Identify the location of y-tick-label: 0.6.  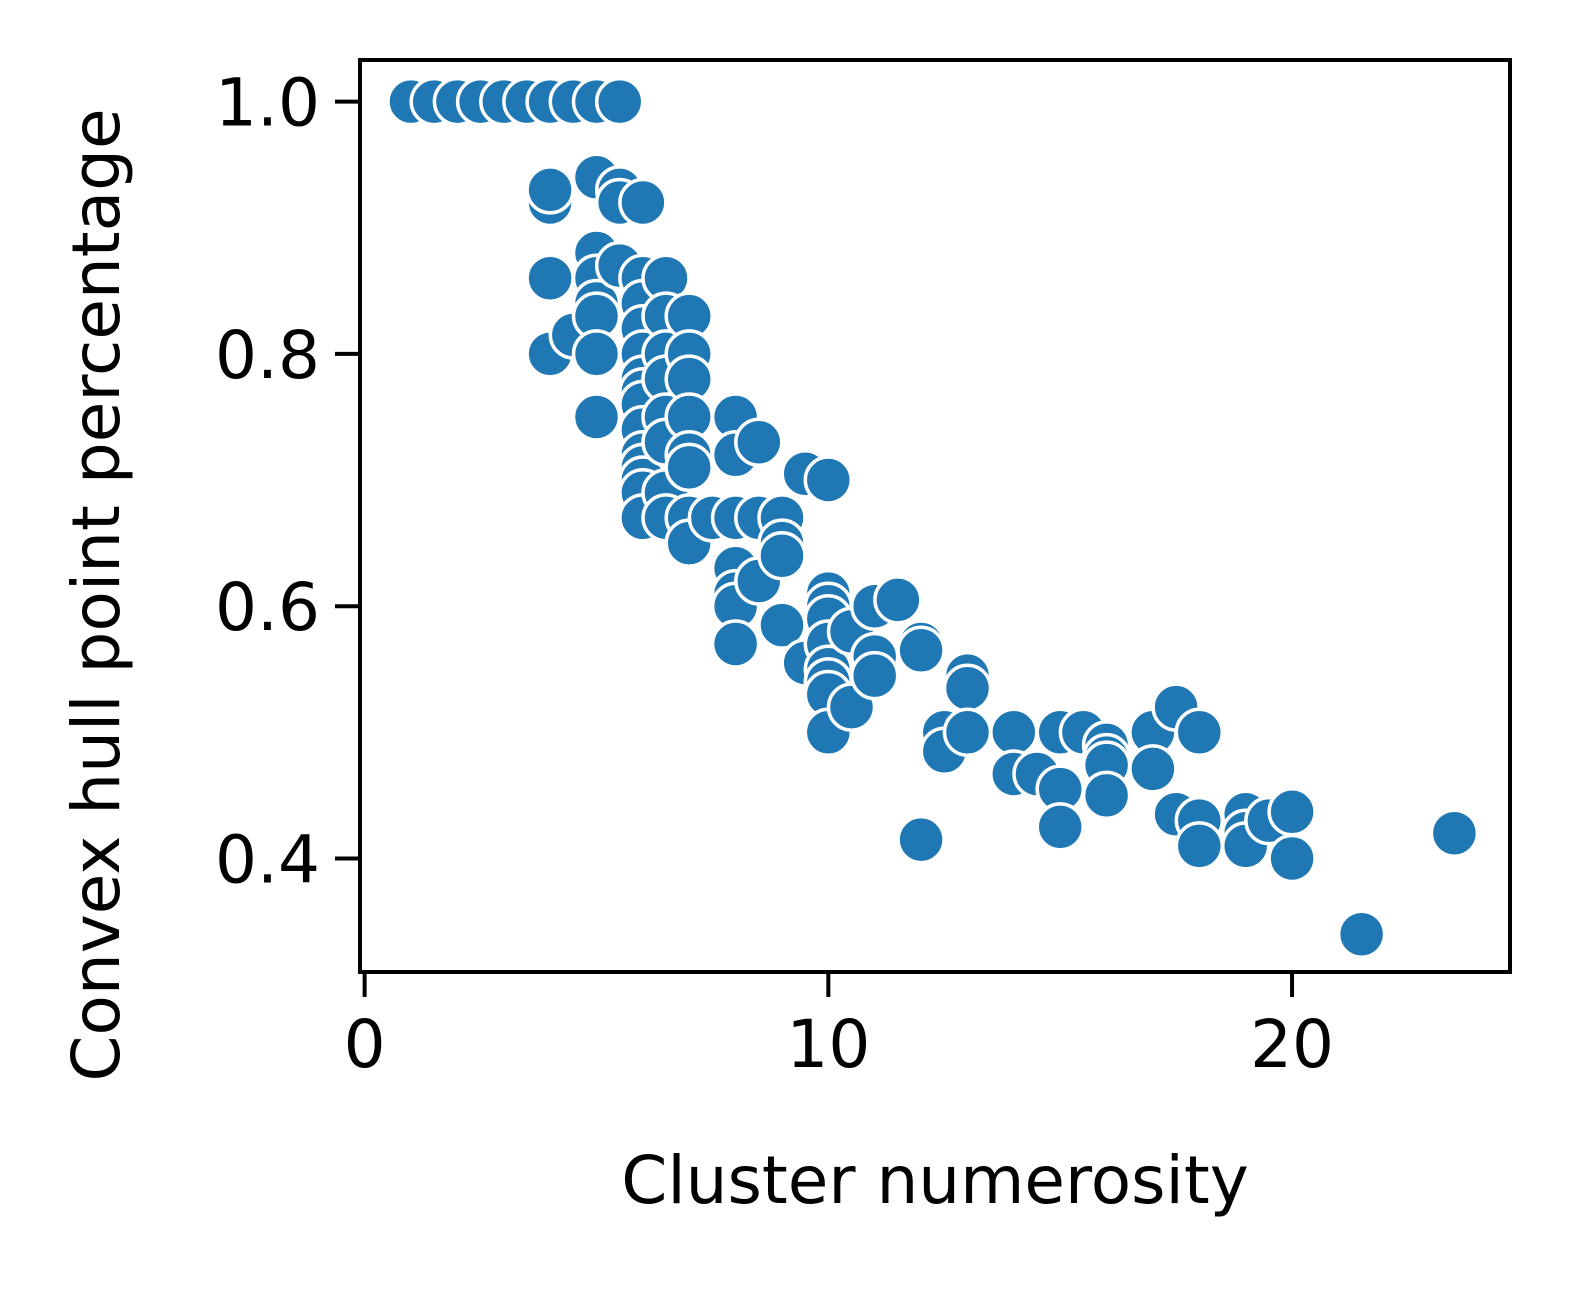
(267, 607).